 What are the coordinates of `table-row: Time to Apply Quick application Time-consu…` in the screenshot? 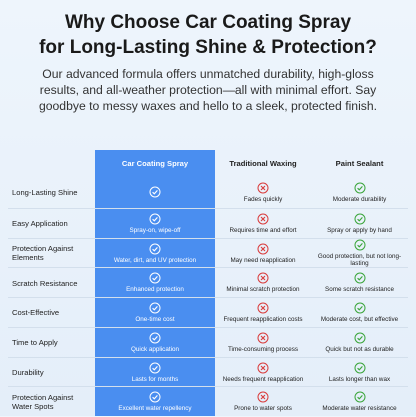 It's located at (208, 342).